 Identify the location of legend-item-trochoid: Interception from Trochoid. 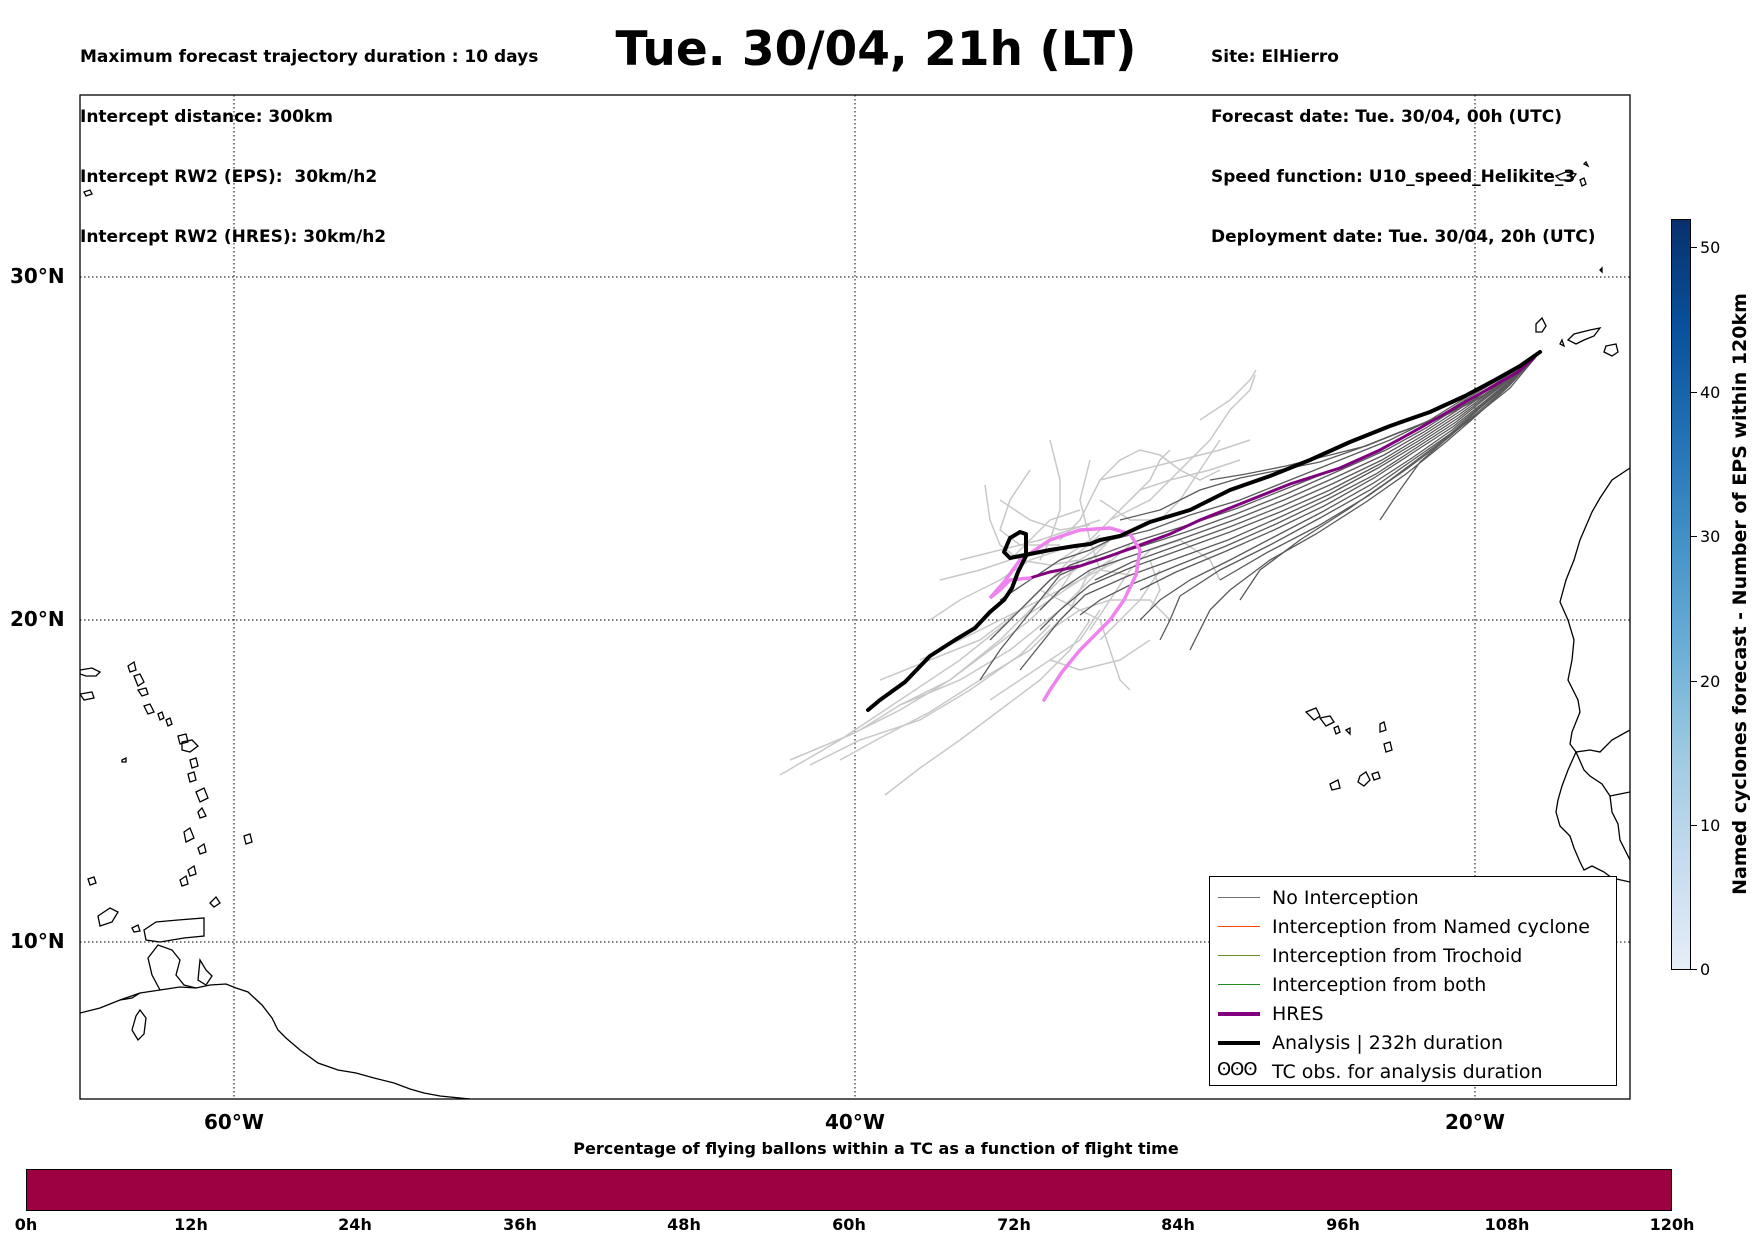
(1413, 956).